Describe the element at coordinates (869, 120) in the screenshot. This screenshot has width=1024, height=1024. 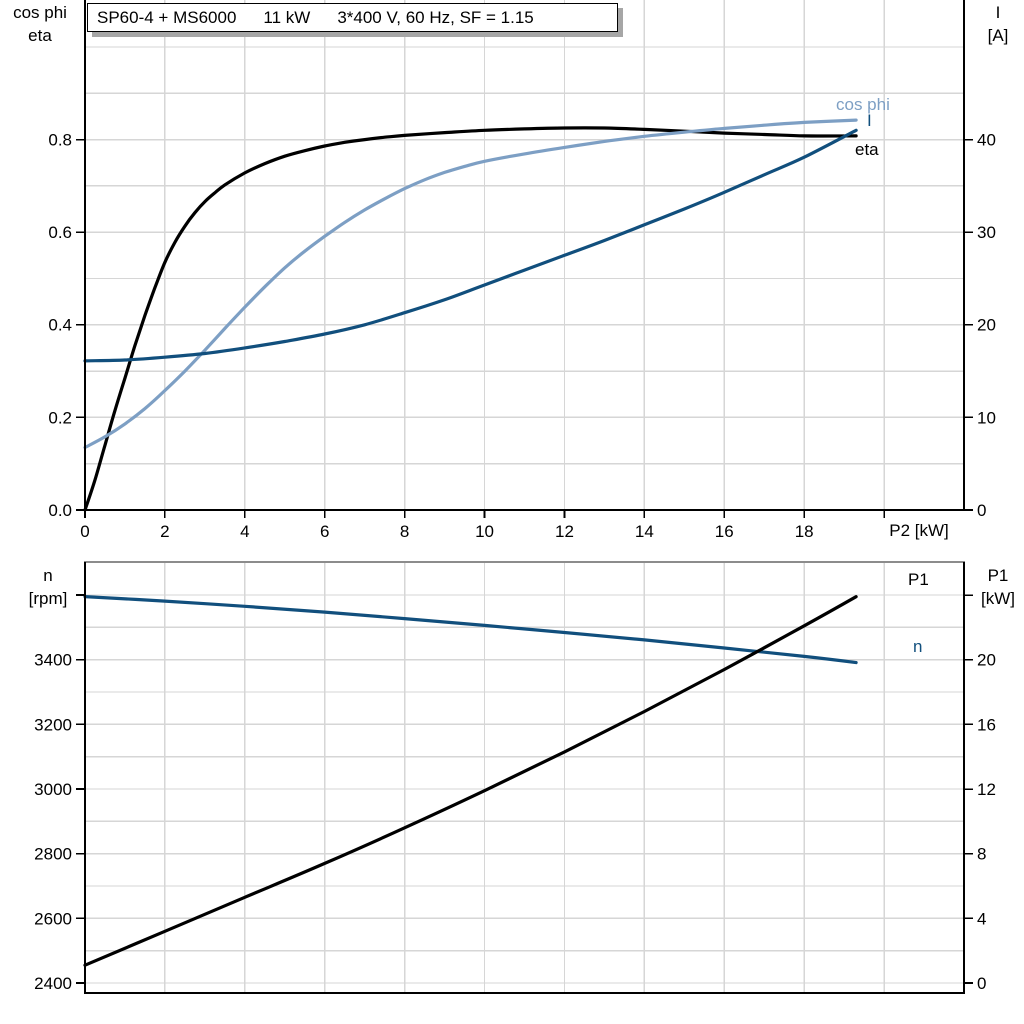
I see `current-curve-label: I` at that location.